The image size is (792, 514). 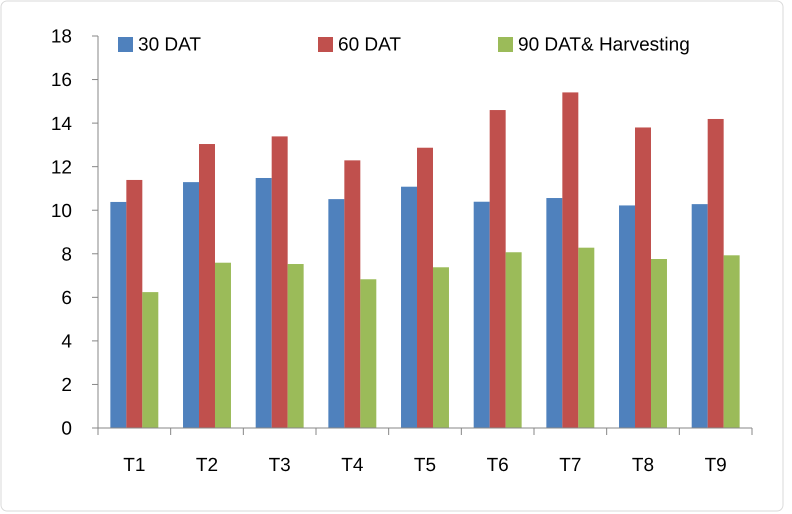 What do you see at coordinates (66, 298) in the screenshot?
I see `y-tick-label: 6` at bounding box center [66, 298].